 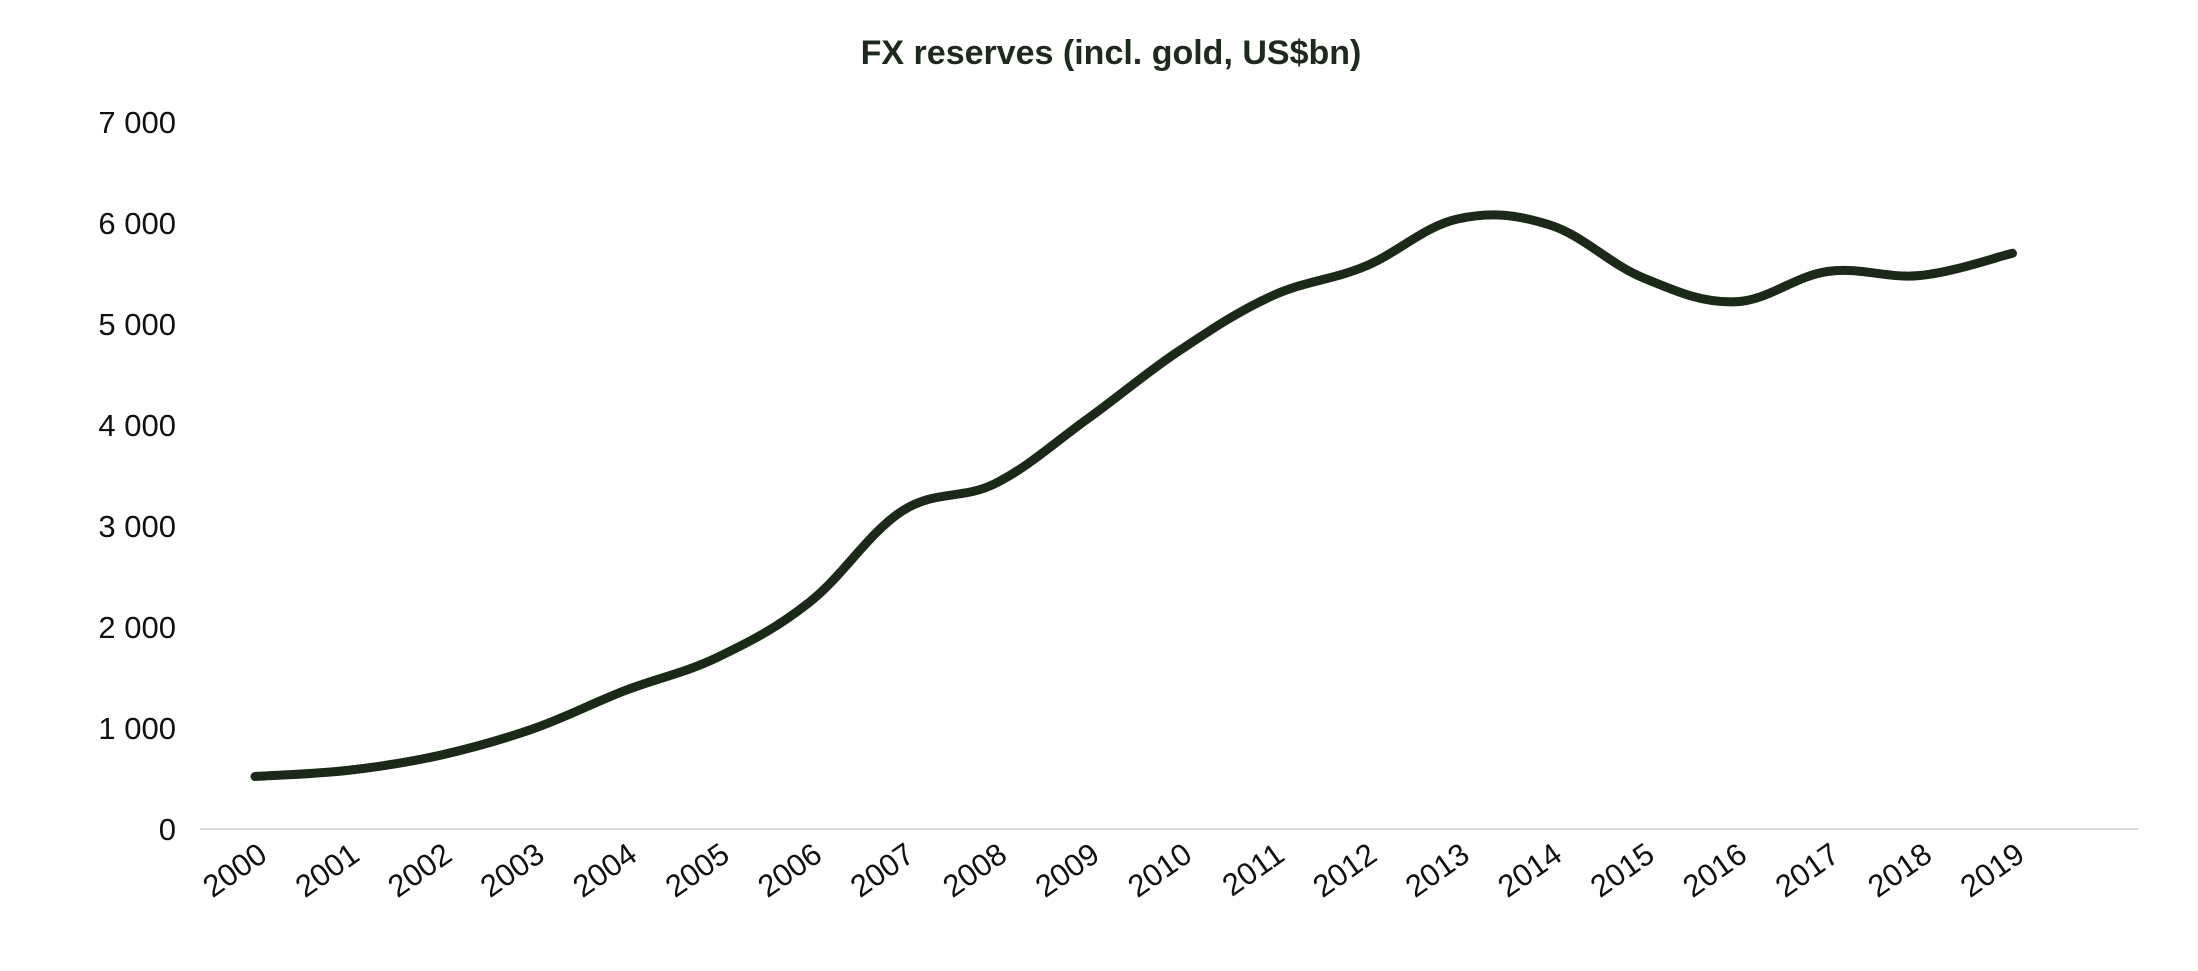 What do you see at coordinates (167, 829) in the screenshot?
I see `y-tick-label: 0` at bounding box center [167, 829].